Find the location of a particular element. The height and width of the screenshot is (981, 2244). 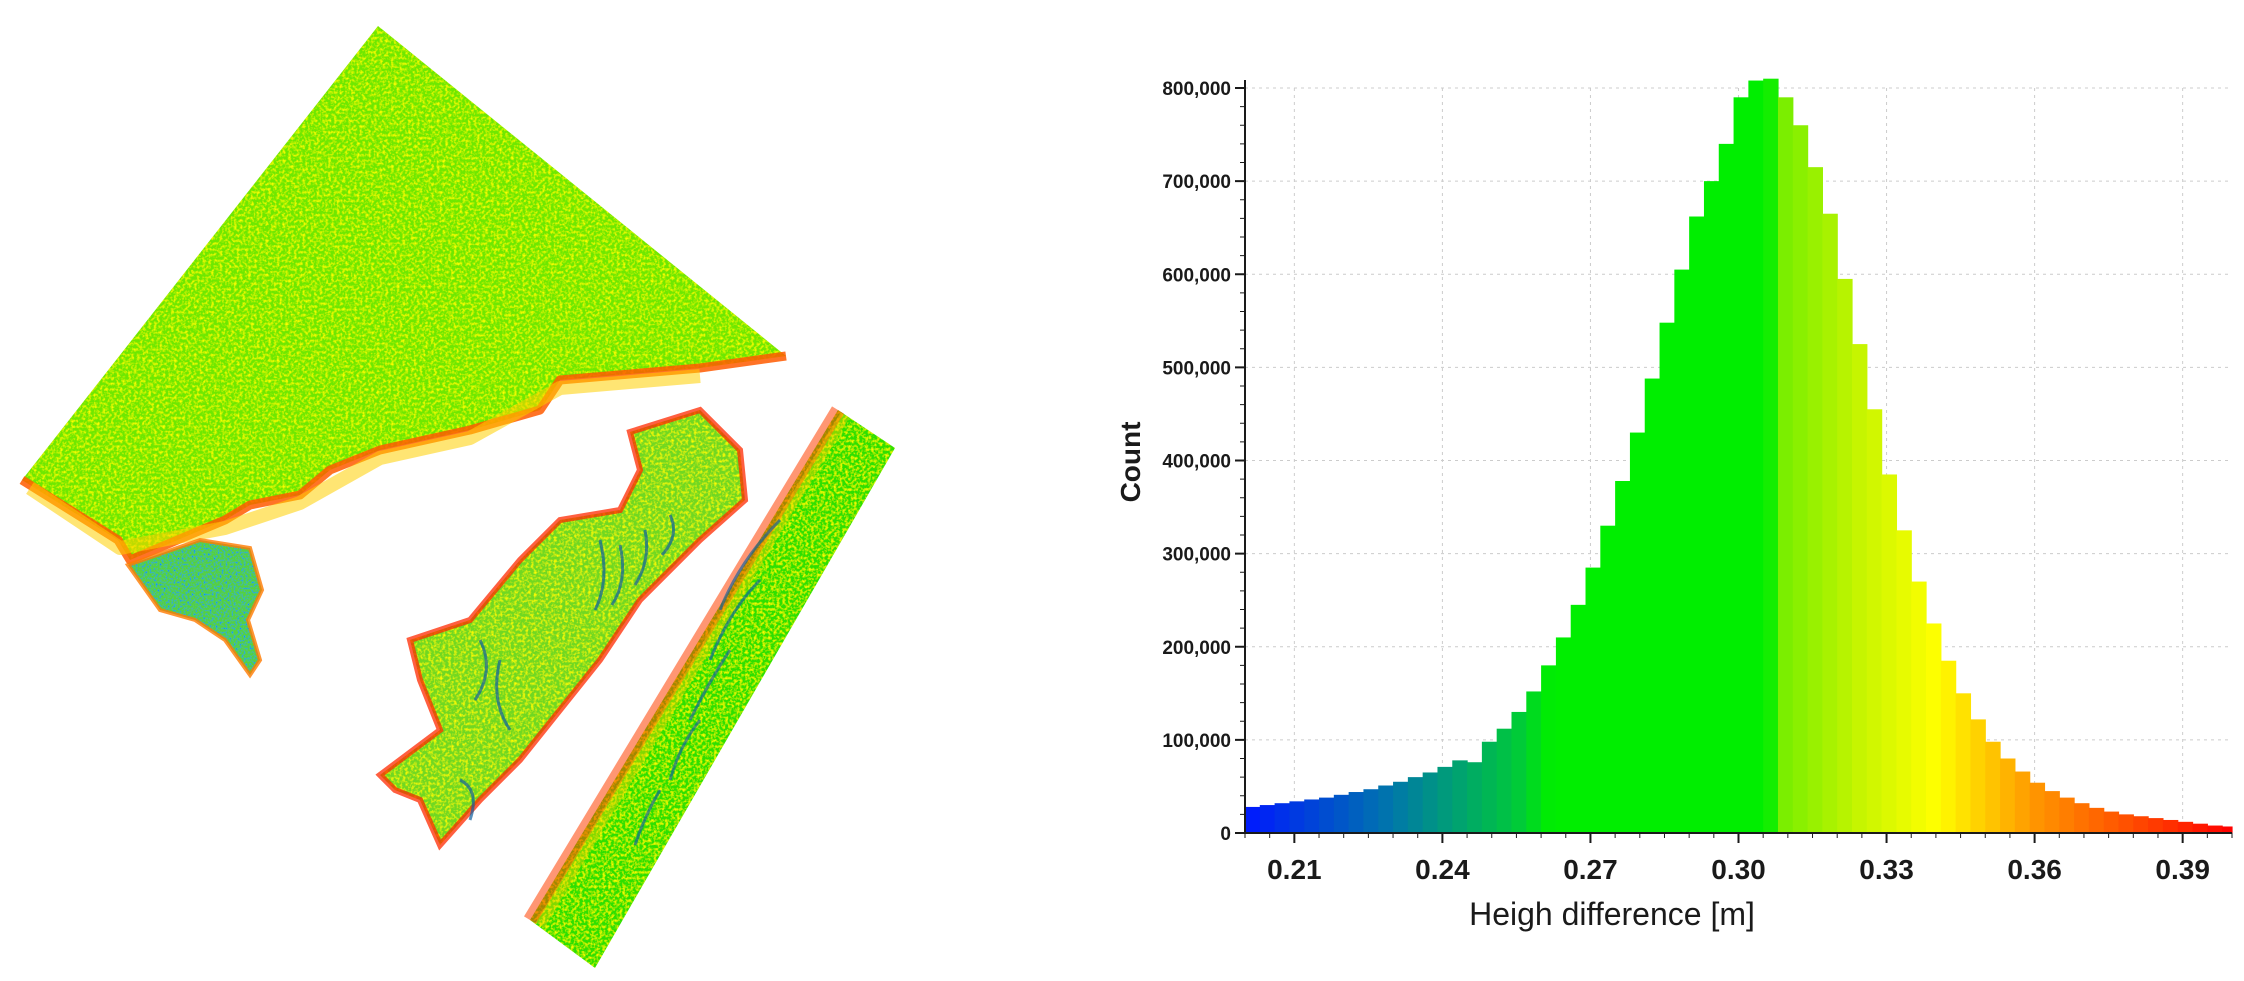

x-tick-label: 0.21 is located at coordinates (1294, 869).